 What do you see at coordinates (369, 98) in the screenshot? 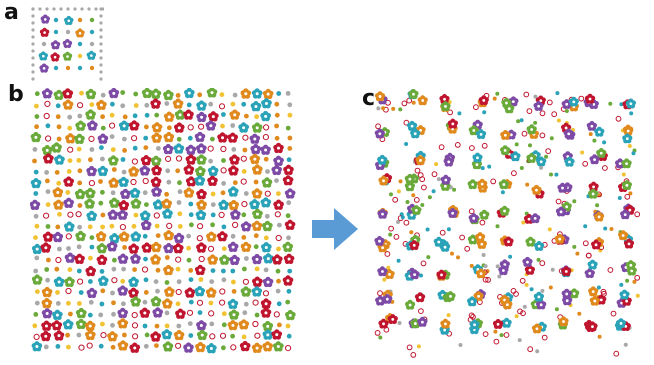
I see `panel-c-label: c` at bounding box center [369, 98].